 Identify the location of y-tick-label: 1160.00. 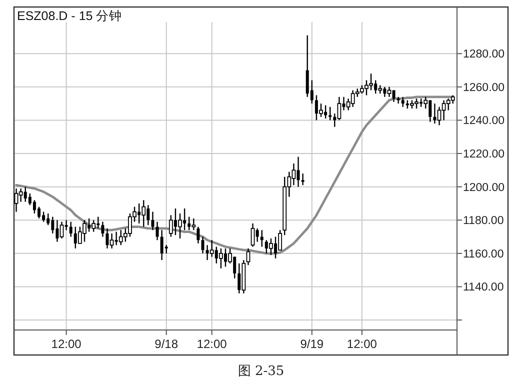
(483, 254).